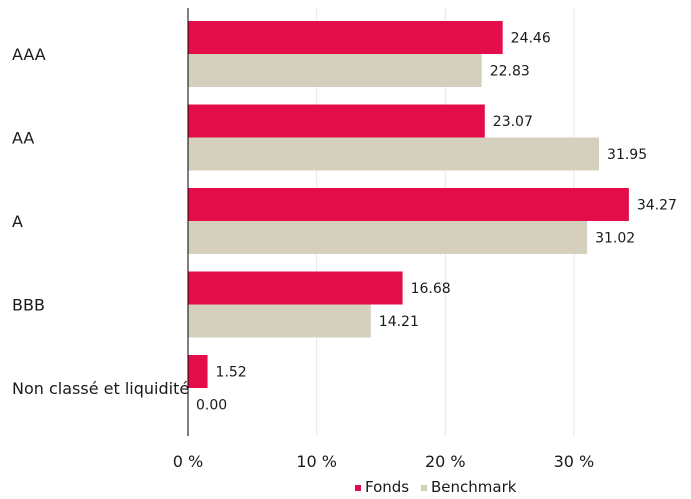 This screenshot has height=499, width=691. I want to click on legend-label-benchmark: Benchmark, so click(474, 487).